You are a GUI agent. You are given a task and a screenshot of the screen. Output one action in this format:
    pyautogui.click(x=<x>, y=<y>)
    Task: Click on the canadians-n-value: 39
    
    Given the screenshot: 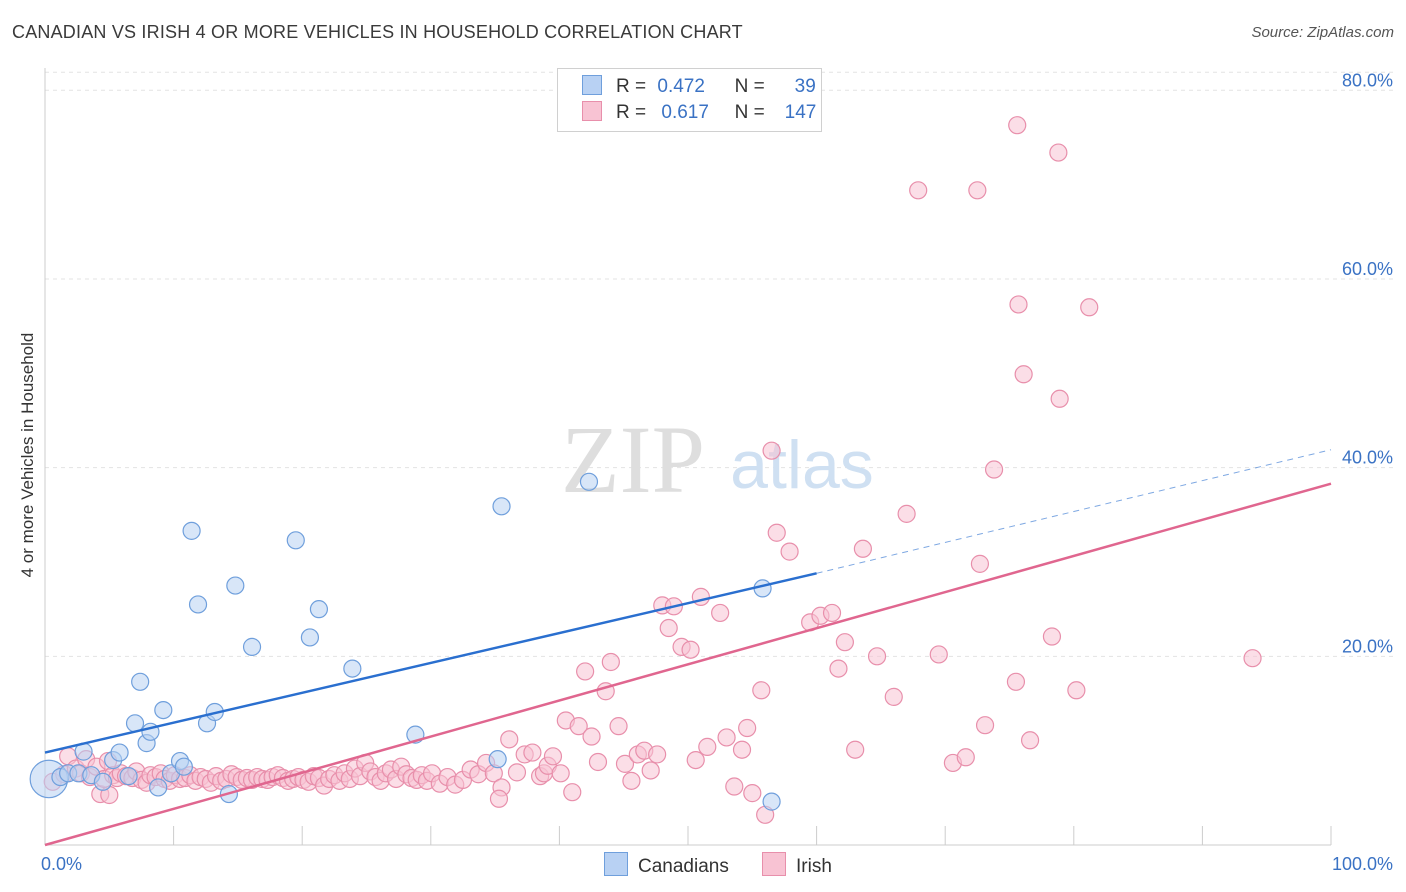 What is the action you would take?
    pyautogui.click(x=805, y=86)
    